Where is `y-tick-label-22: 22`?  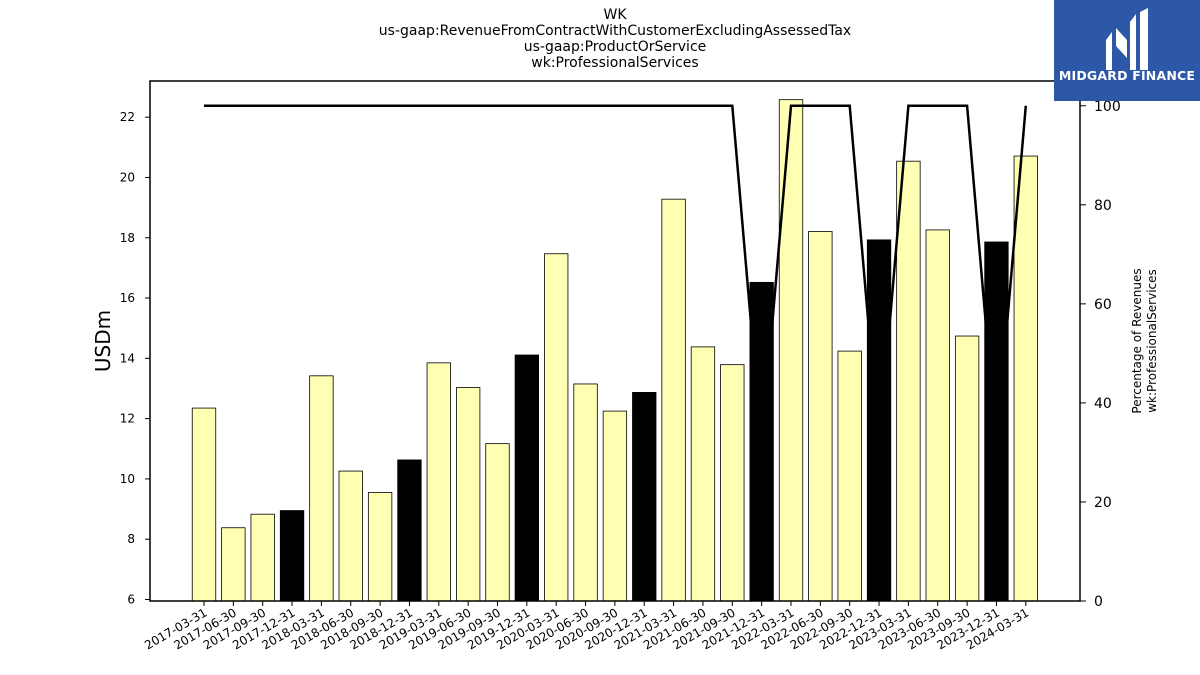
y-tick-label-22: 22 is located at coordinates (127, 117).